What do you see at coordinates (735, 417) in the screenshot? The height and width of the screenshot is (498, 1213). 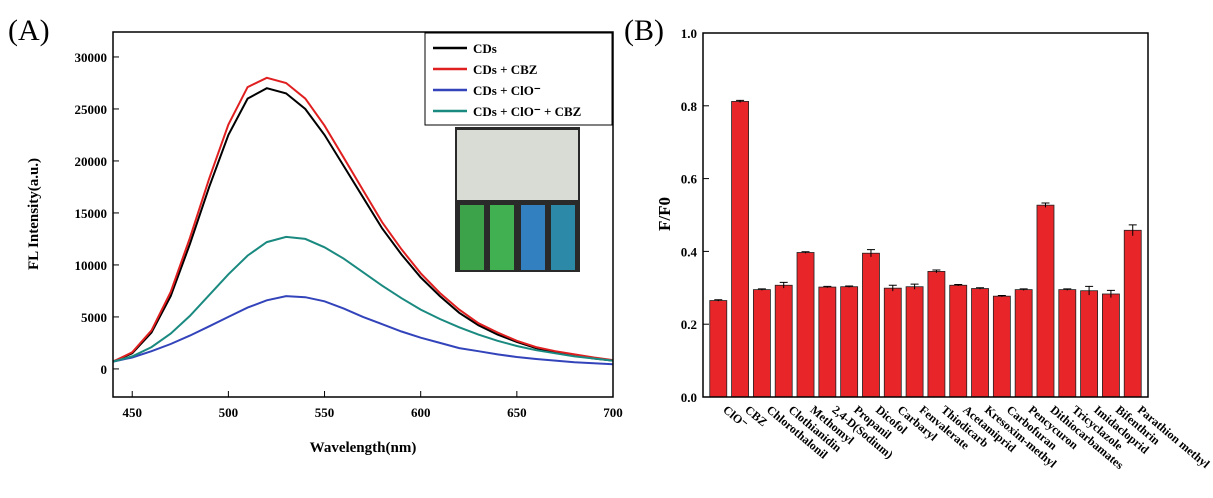 I see `x-tick-label: ClO⁻` at bounding box center [735, 417].